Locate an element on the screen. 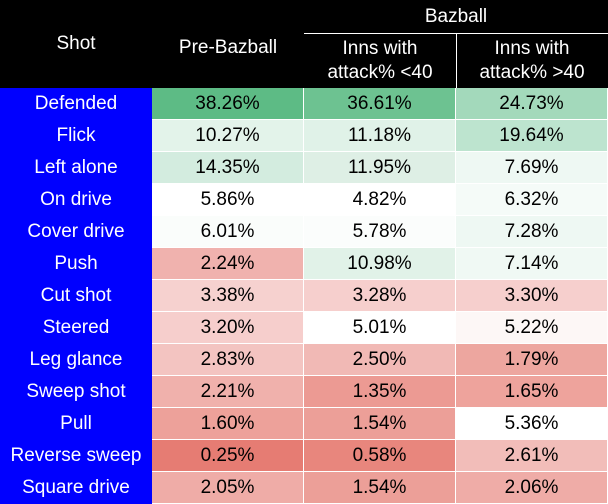 This screenshot has height=504, width=608. table-row: Left alone 14.35% 11.95% 7.69% is located at coordinates (304, 168).